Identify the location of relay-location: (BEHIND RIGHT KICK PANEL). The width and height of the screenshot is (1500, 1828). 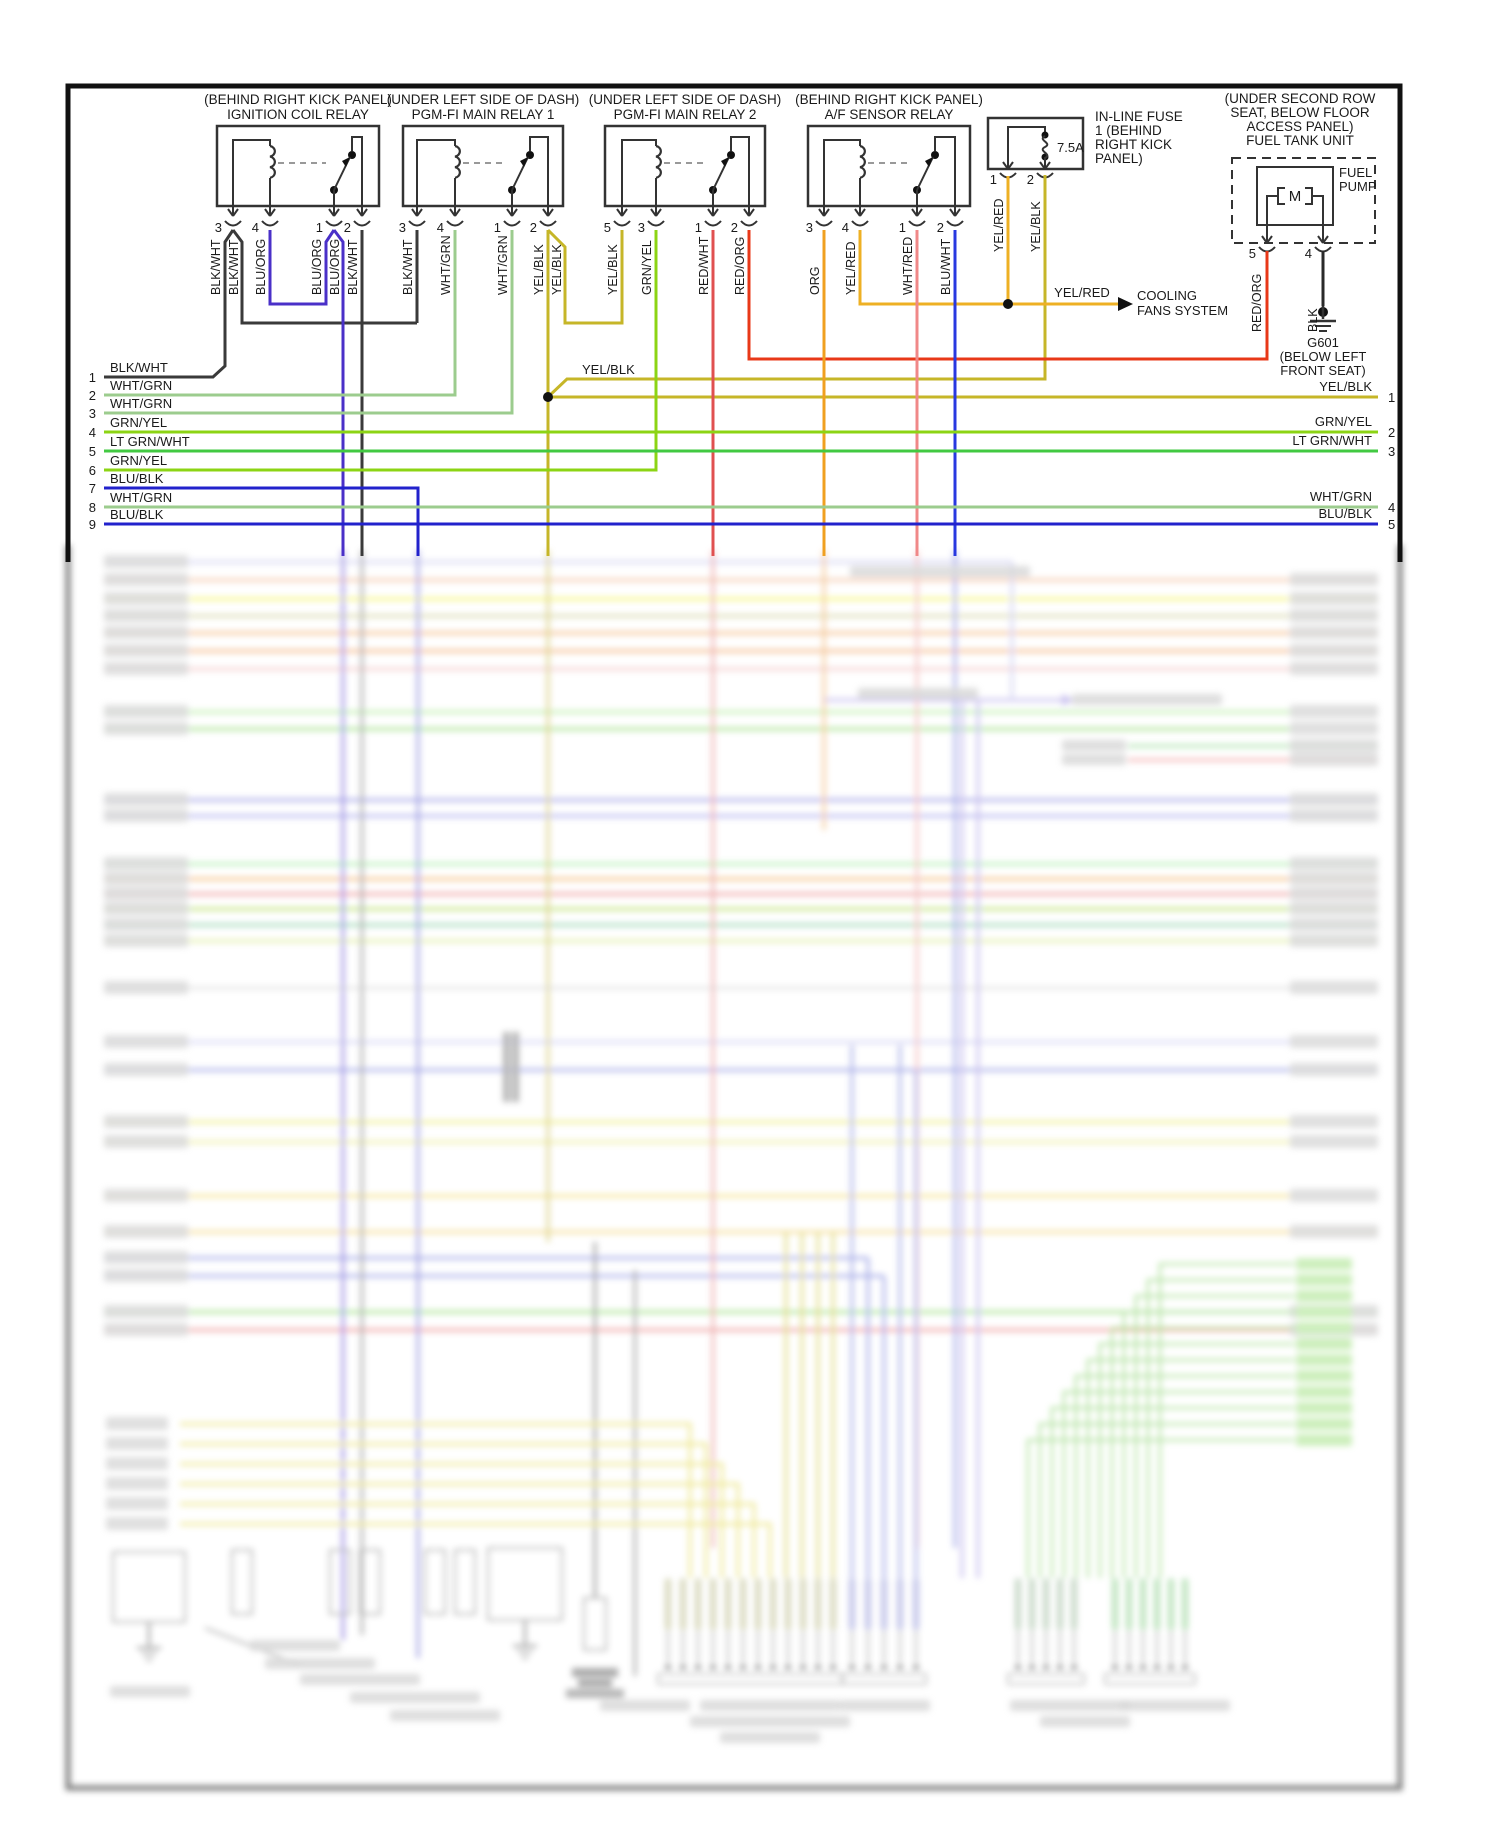
(889, 99).